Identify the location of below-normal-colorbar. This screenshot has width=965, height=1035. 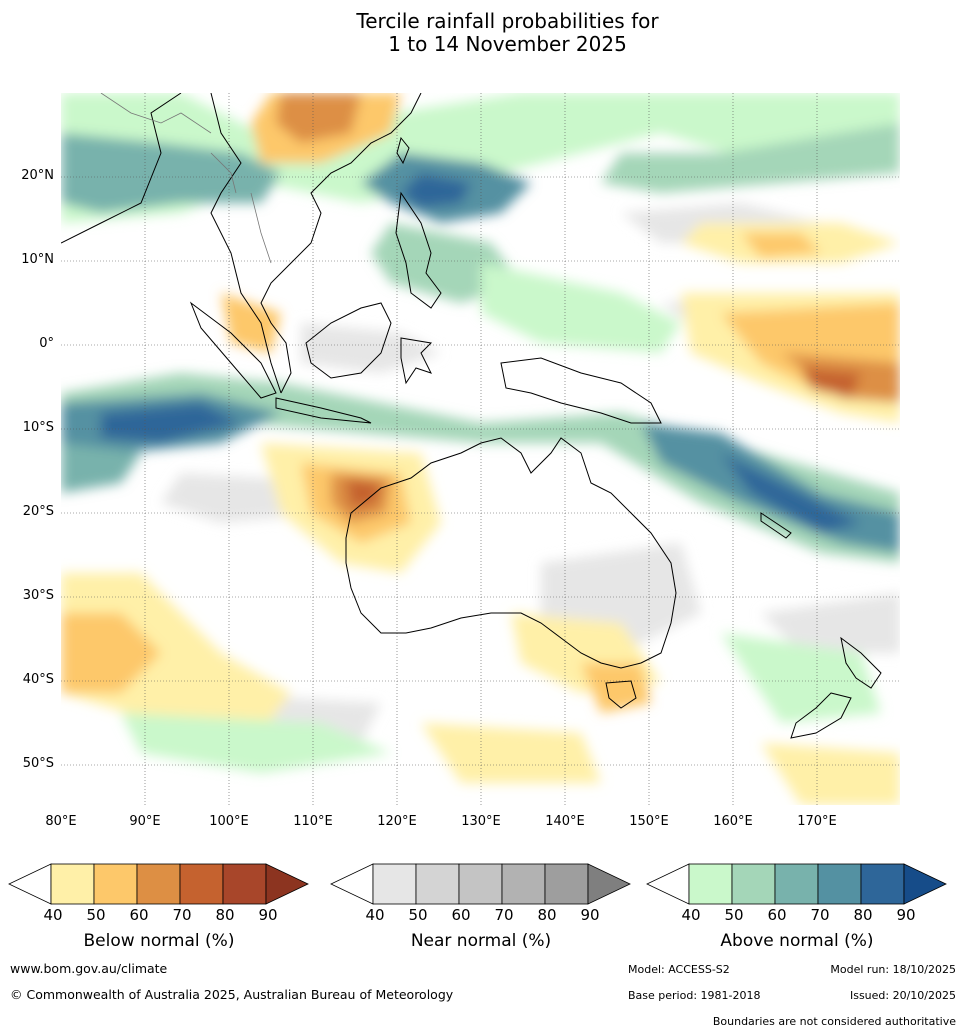
(158, 884).